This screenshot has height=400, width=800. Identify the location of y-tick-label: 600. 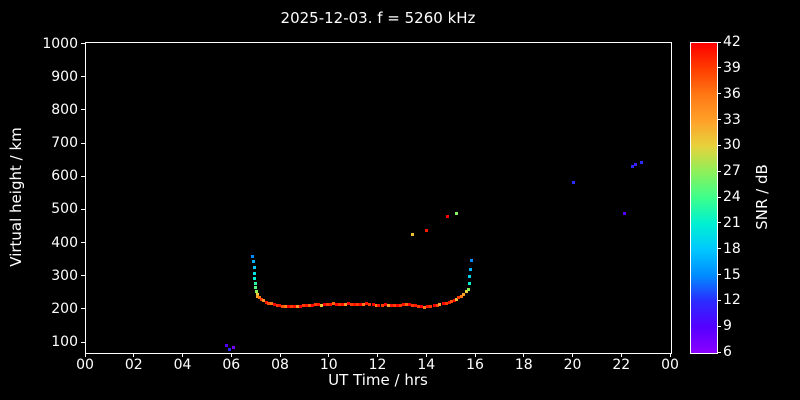
(64, 176).